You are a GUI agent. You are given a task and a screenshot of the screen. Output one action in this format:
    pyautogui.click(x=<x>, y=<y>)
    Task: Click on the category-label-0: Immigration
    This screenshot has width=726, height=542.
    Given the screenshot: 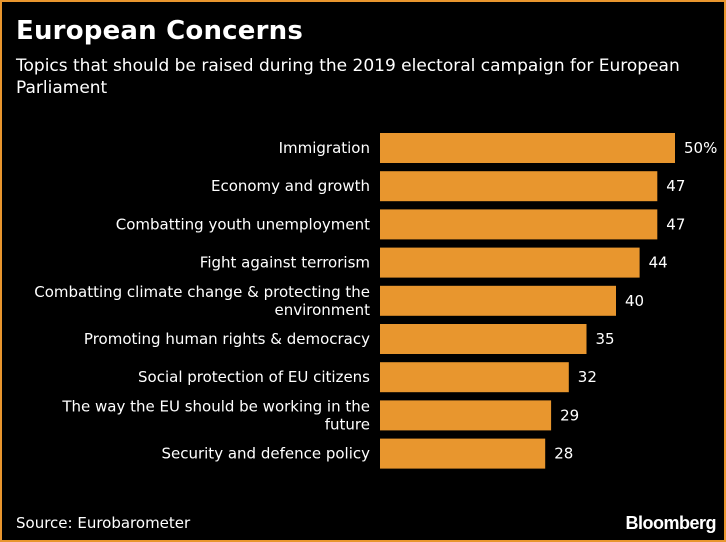 What is the action you would take?
    pyautogui.click(x=324, y=148)
    